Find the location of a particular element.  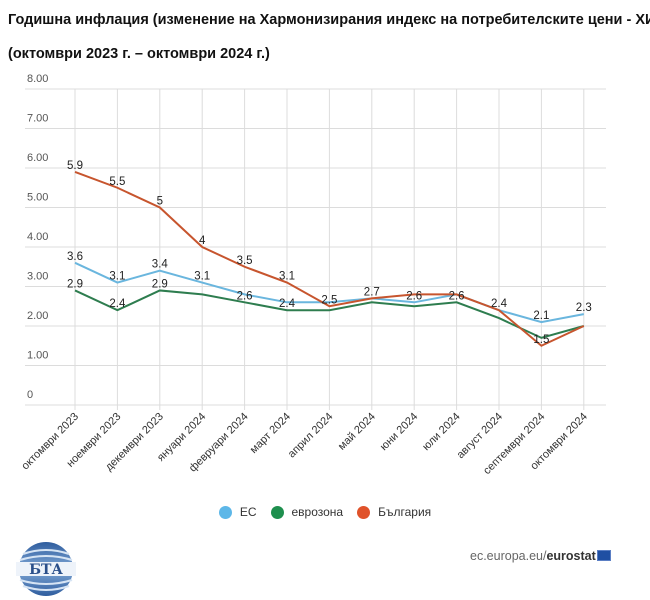

source-prefix: ec.europa.eu/ is located at coordinates (508, 556).